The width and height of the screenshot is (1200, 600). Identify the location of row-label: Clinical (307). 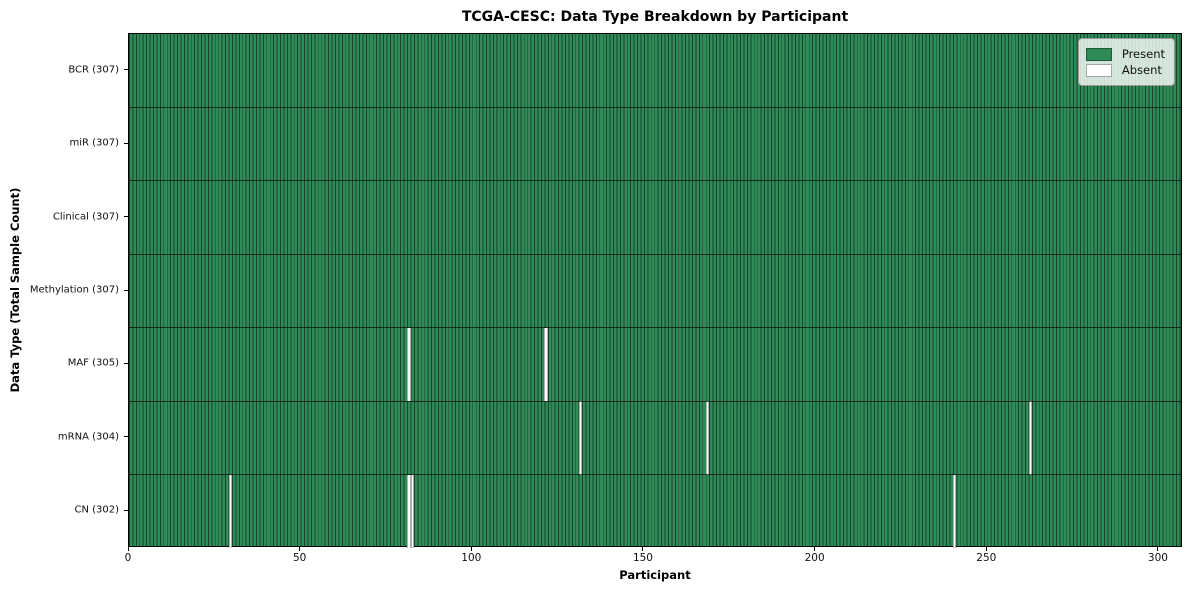
(85, 217).